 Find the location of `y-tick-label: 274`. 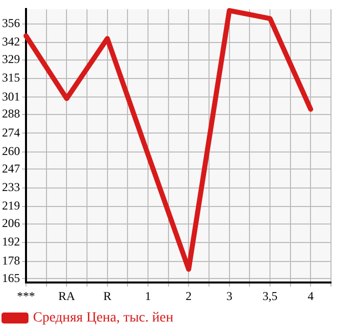

y-tick-label: 274 is located at coordinates (11, 132).